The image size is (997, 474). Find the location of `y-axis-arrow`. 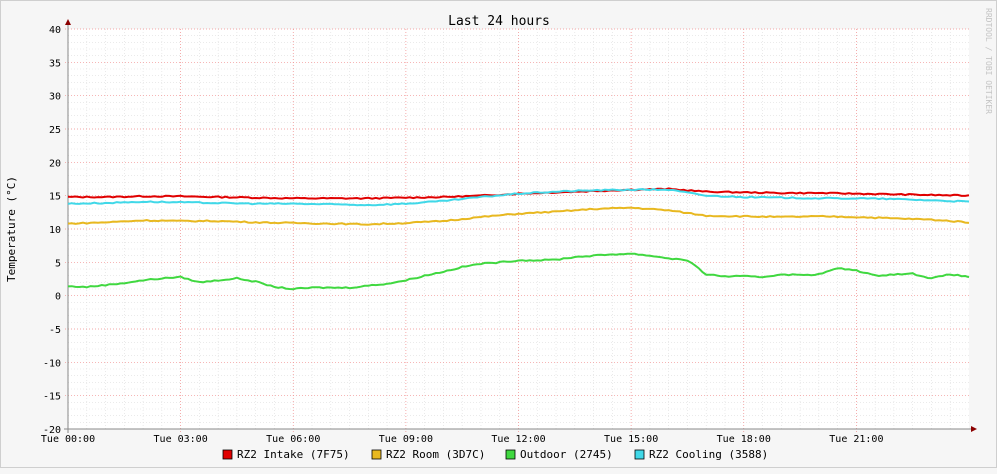

y-axis-arrow is located at coordinates (68, 22).